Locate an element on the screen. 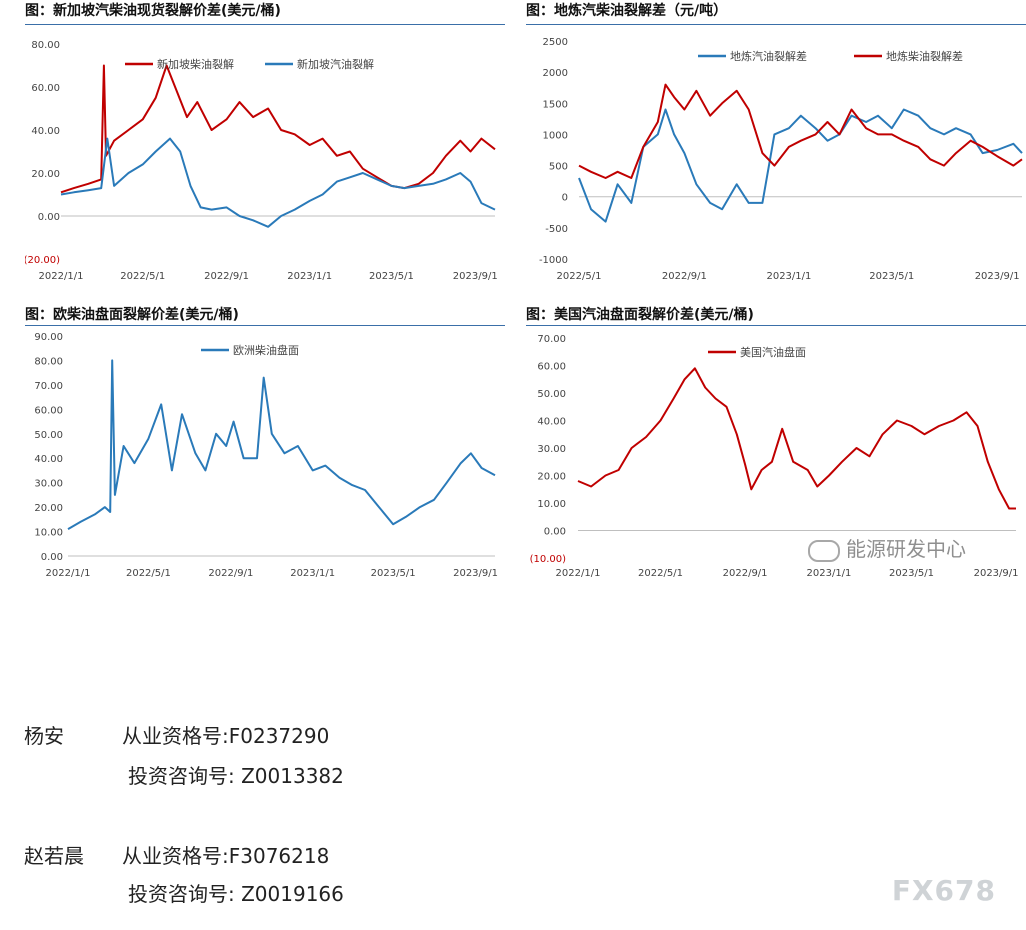 The image size is (1026, 930). contact-1-advisory: 投资咨询号: Z0013382 is located at coordinates (236, 776).